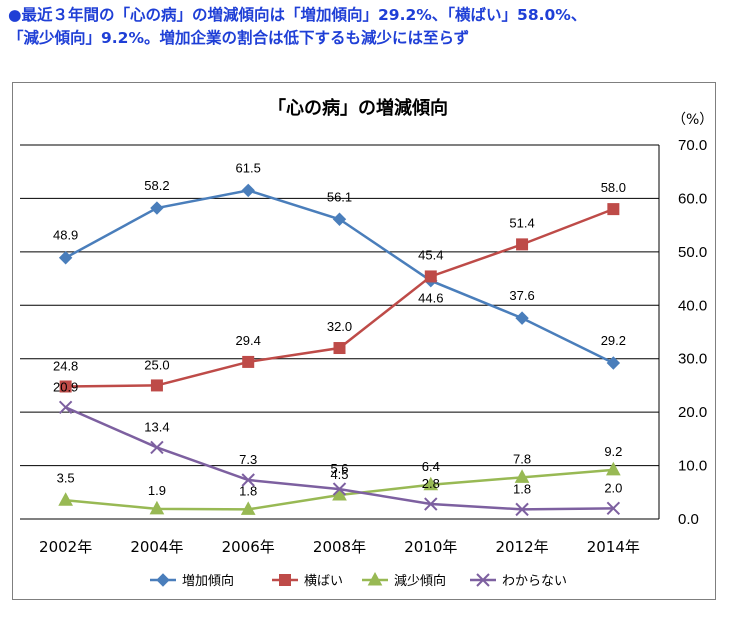 The width and height of the screenshot is (741, 617). I want to click on y-tick-label: 40.0, so click(692, 305).